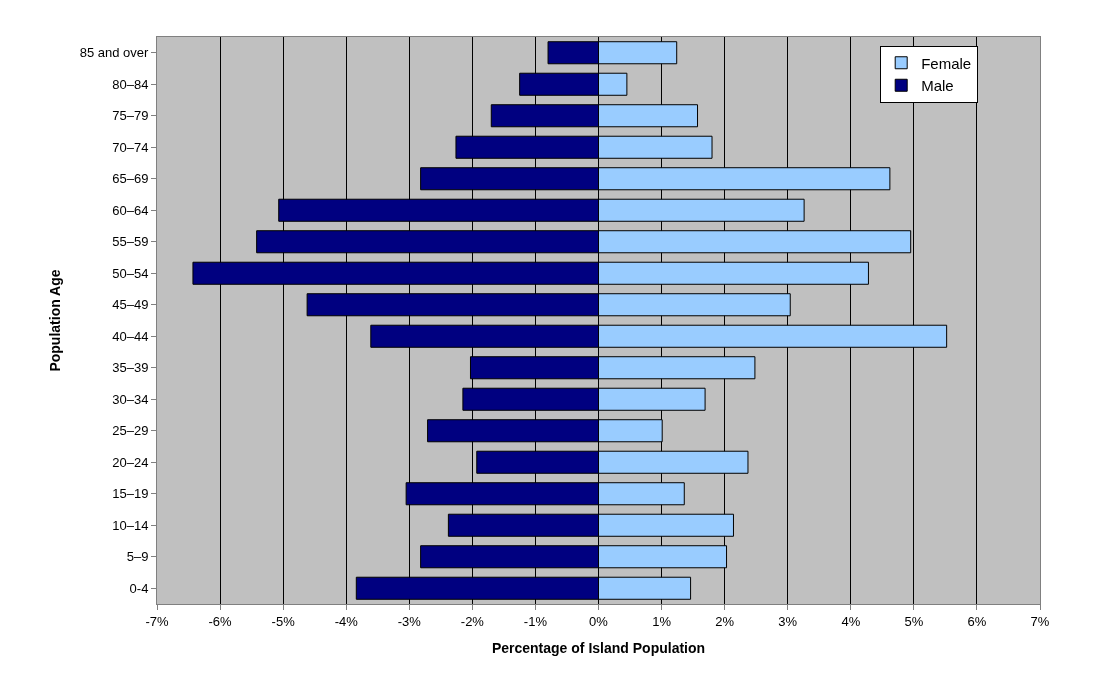 The height and width of the screenshot is (673, 1103). Describe the element at coordinates (130, 116) in the screenshot. I see `y-tick-label: 75–79` at that location.